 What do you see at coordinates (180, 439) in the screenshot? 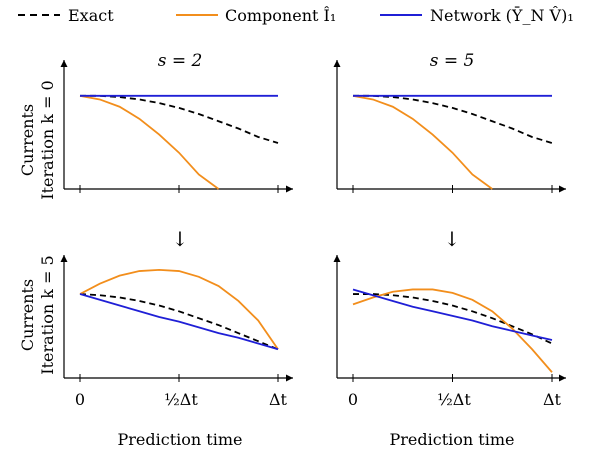
I see `xlabel-left: Prediction time` at bounding box center [180, 439].